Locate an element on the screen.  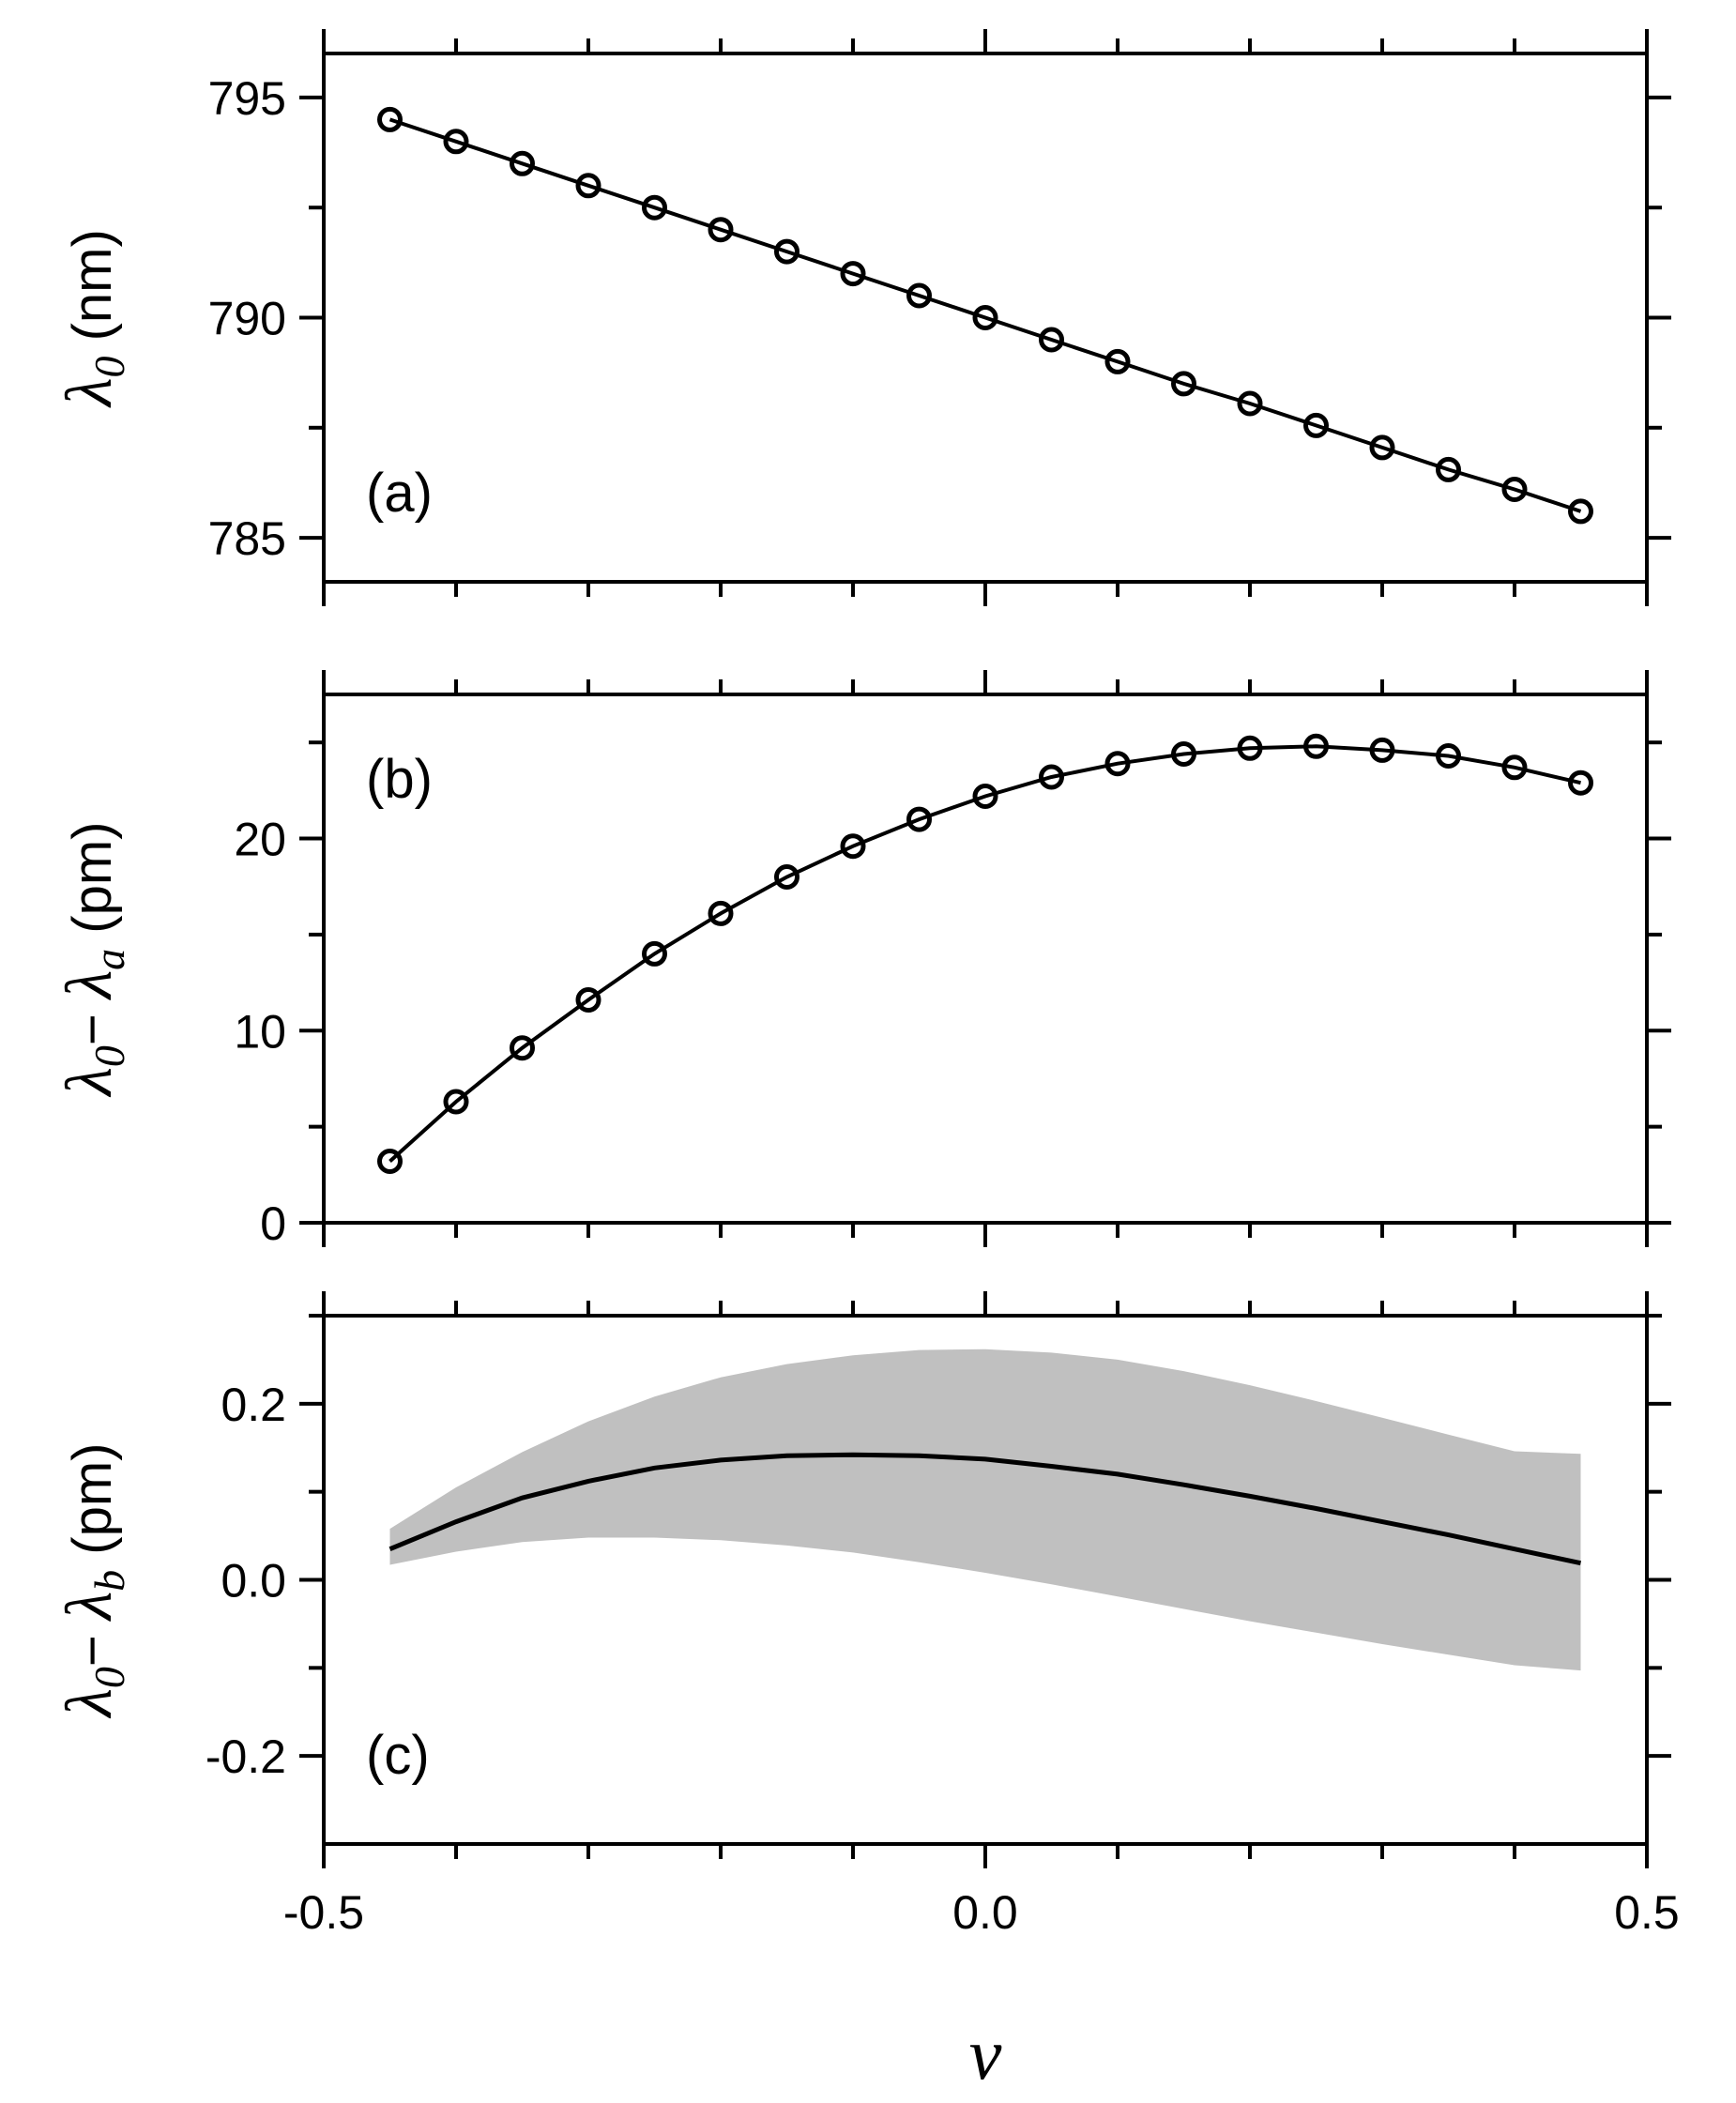
y-tick-label: 785 is located at coordinates (247, 538).